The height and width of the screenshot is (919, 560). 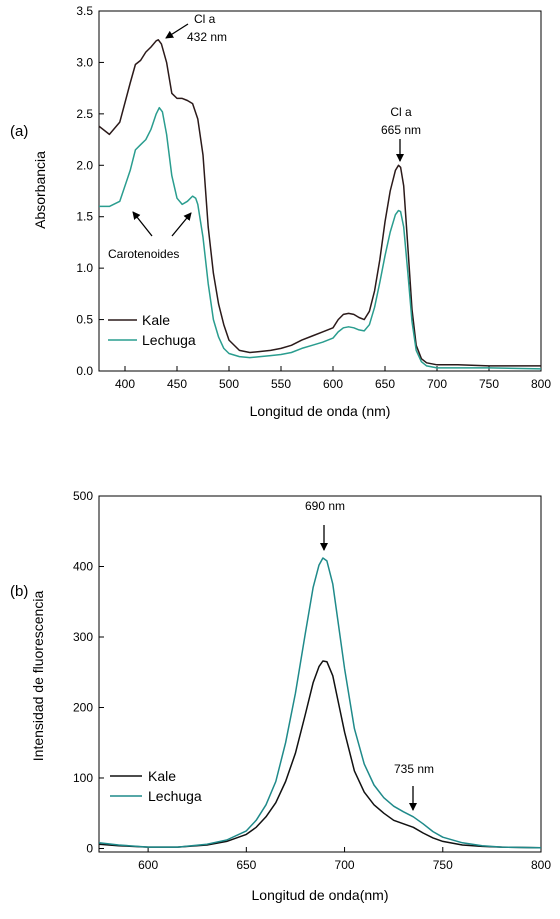 I want to click on annotation-carotenoides: Carotenoides, so click(x=143, y=254).